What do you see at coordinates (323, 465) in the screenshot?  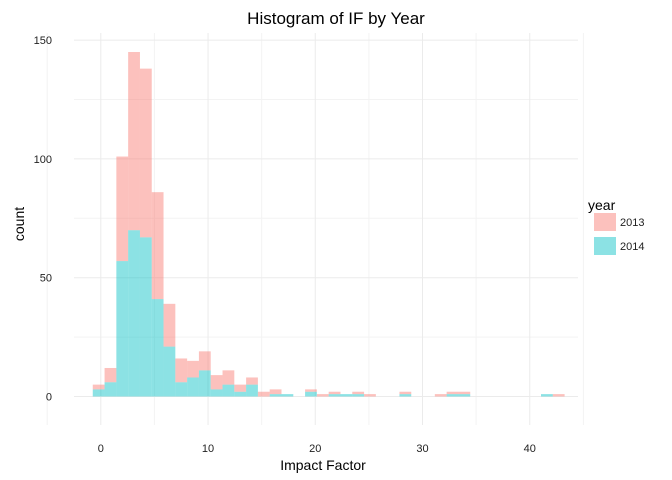 I see `x-axis-title: Impact Factor` at bounding box center [323, 465].